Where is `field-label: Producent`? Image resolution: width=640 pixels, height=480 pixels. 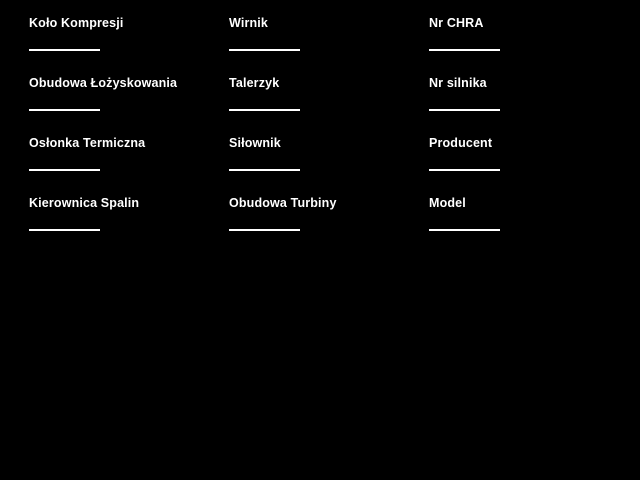 field-label: Producent is located at coordinates (461, 143).